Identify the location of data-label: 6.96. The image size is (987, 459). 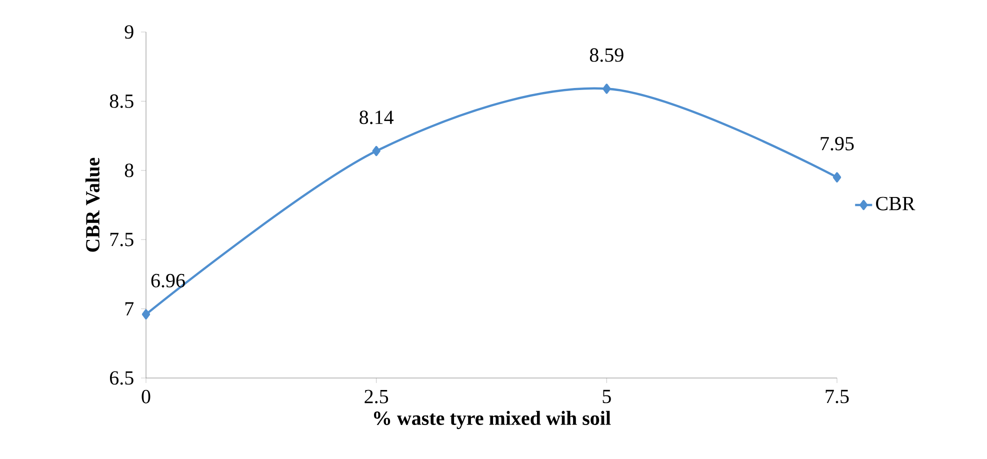
(168, 281).